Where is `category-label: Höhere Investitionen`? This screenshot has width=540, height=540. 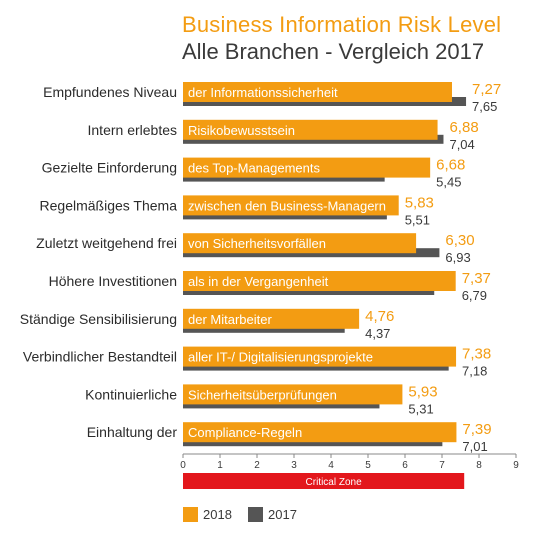
category-label: Höhere Investitionen is located at coordinates (113, 281).